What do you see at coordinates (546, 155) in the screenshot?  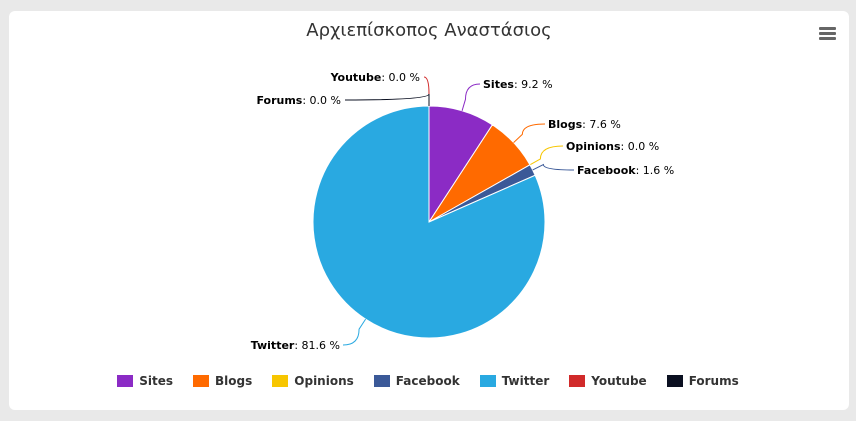 I see `connector-opinions` at bounding box center [546, 155].